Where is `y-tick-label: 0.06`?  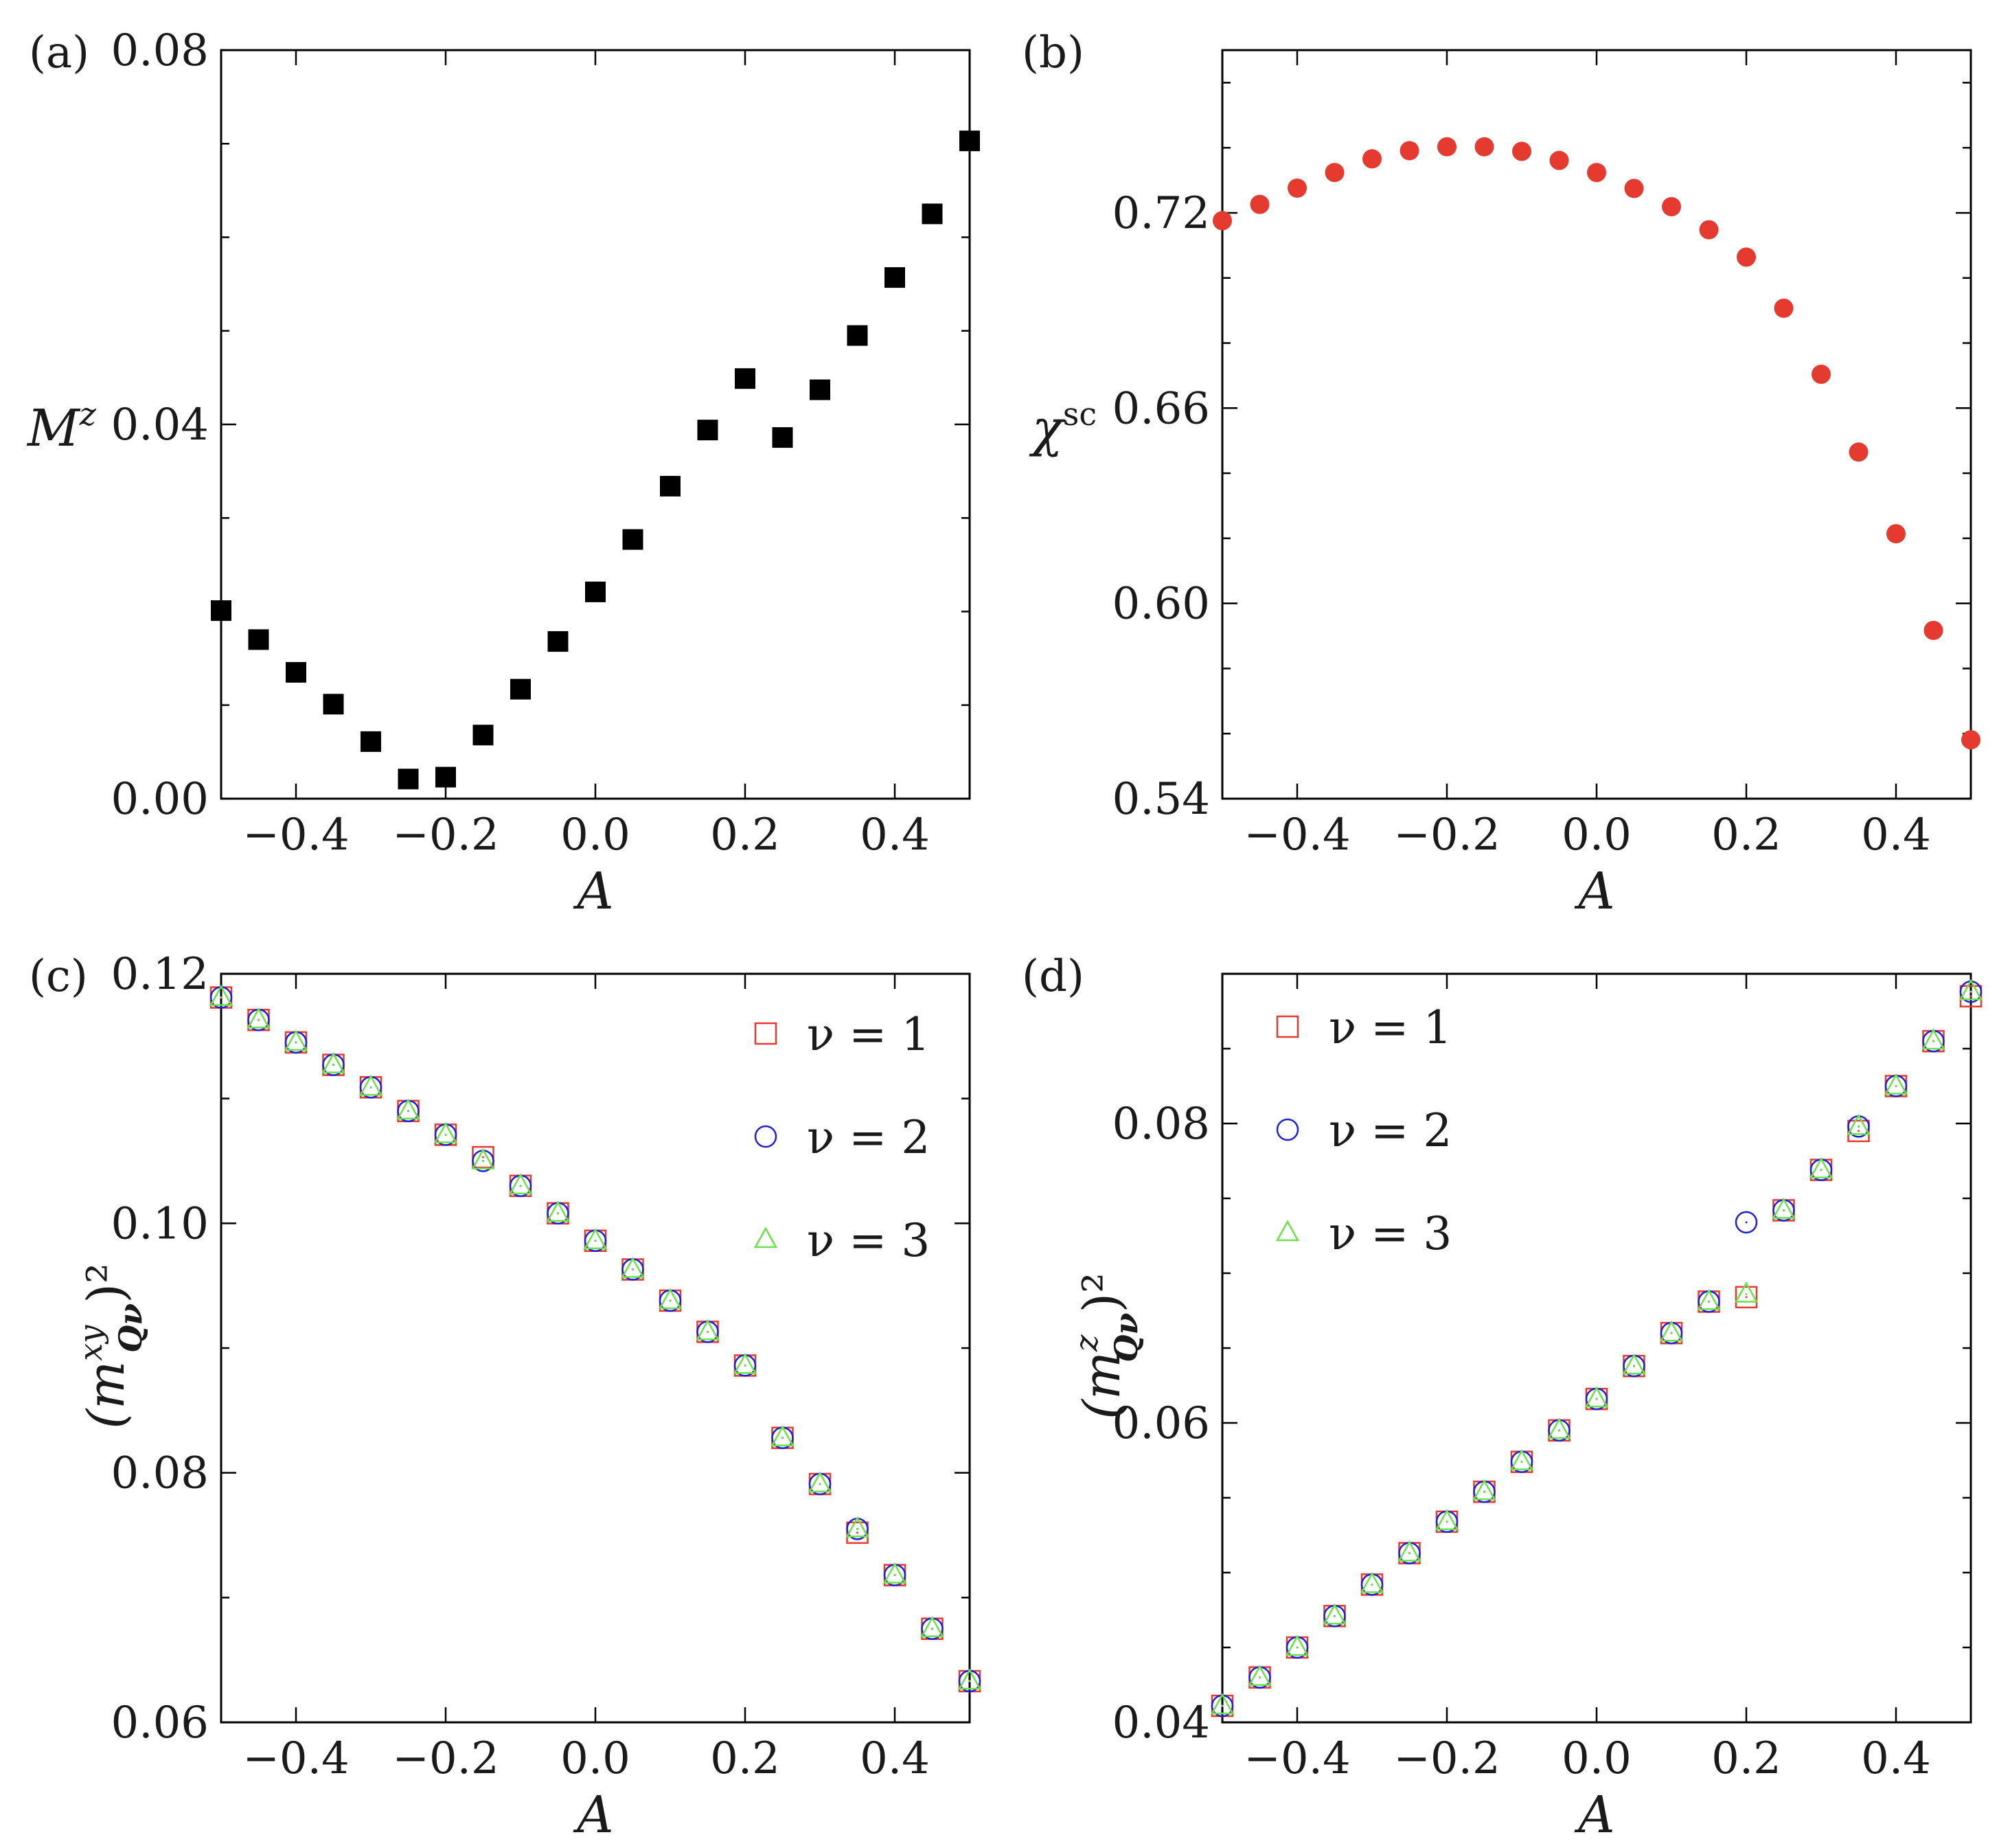
y-tick-label: 0.06 is located at coordinates (1161, 1423).